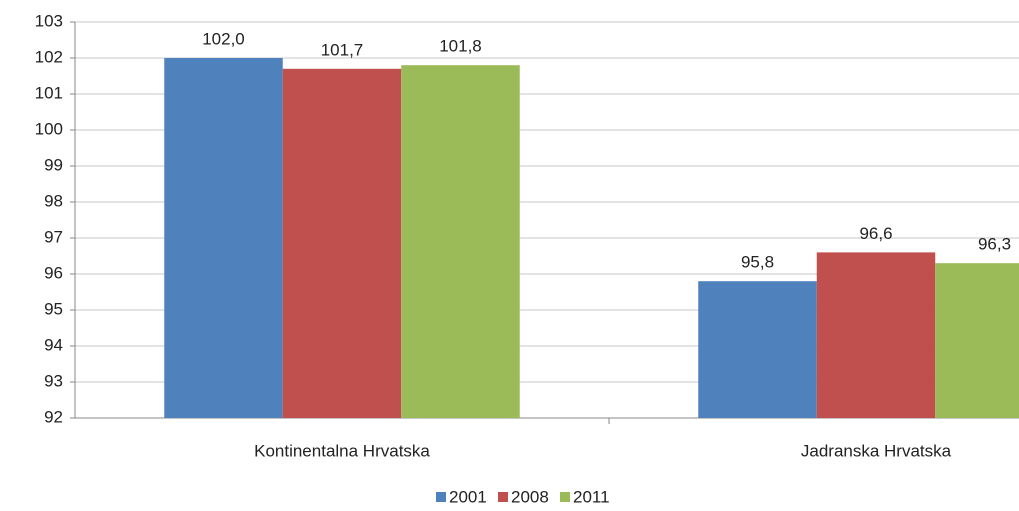  I want to click on y-tick-label: 101, so click(49, 92).